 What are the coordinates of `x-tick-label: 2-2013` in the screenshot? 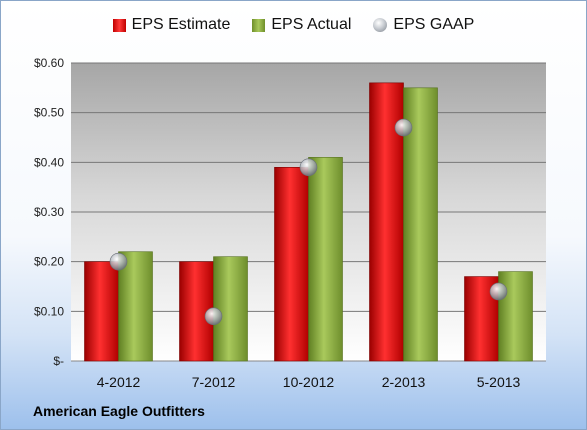 It's located at (404, 382).